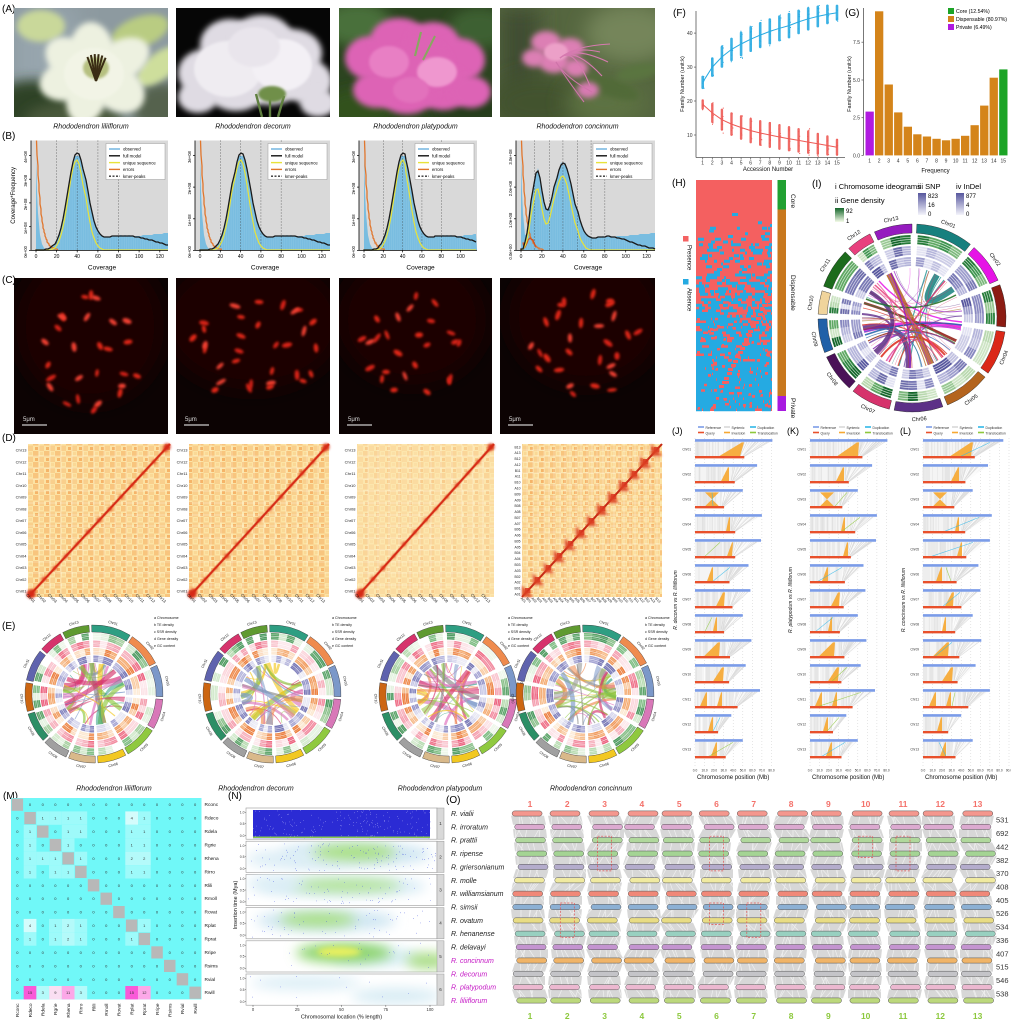 The height and width of the screenshot is (1024, 1011). I want to click on svg-text: A06, so click(577, 600).